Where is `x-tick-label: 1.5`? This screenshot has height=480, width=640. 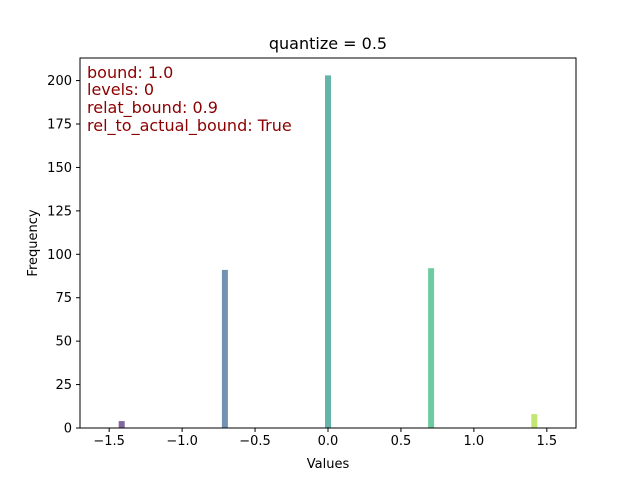 x-tick-label: 1.5 is located at coordinates (546, 441).